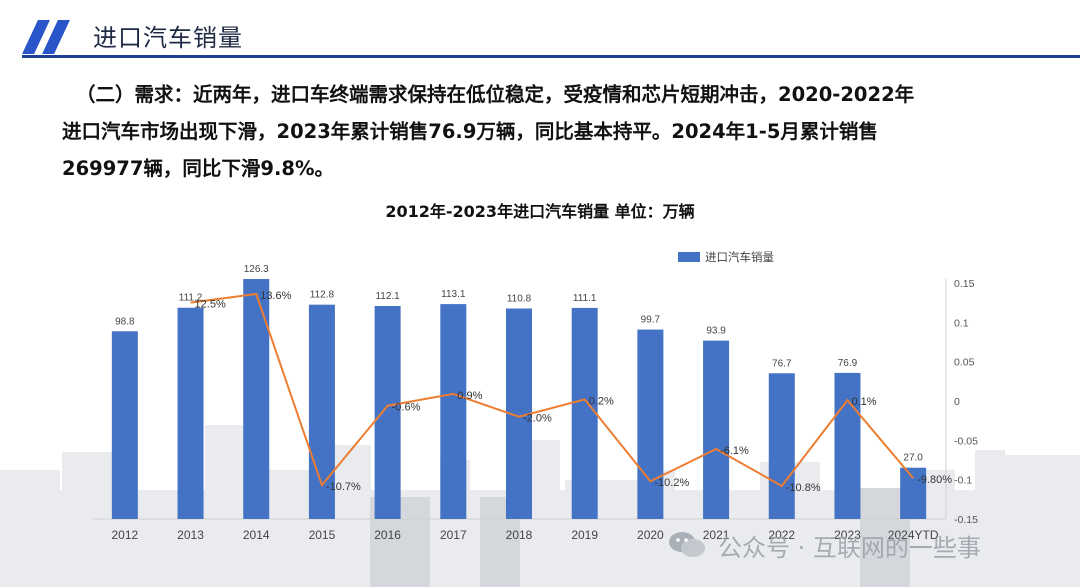 The height and width of the screenshot is (587, 1080). Describe the element at coordinates (190, 413) in the screenshot. I see `bar-2013` at that location.